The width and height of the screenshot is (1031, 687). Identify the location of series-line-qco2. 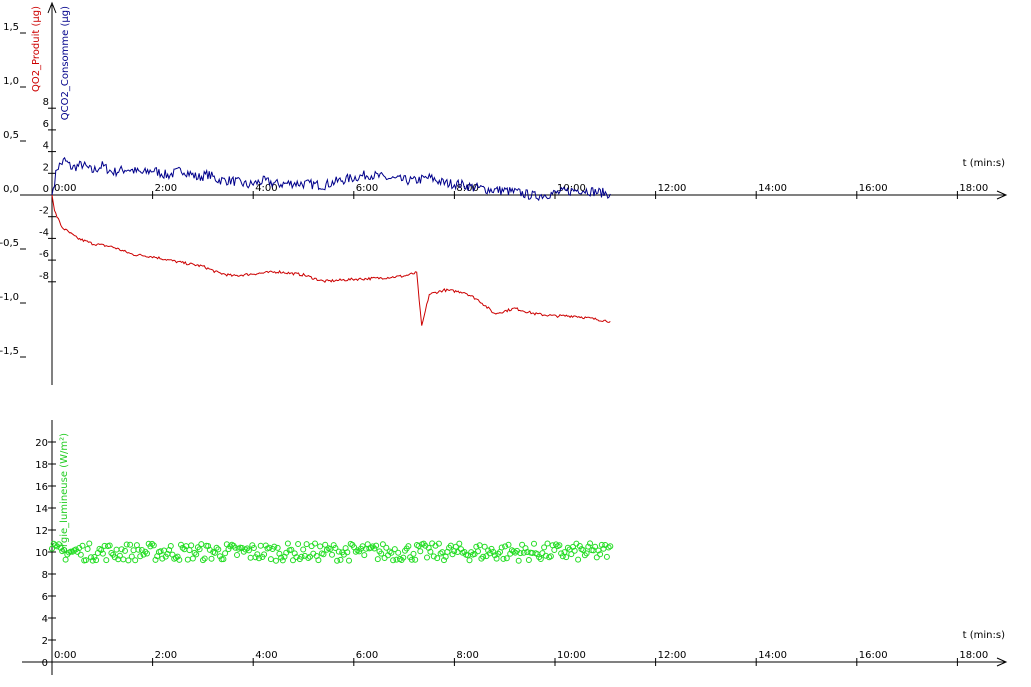
(331, 179).